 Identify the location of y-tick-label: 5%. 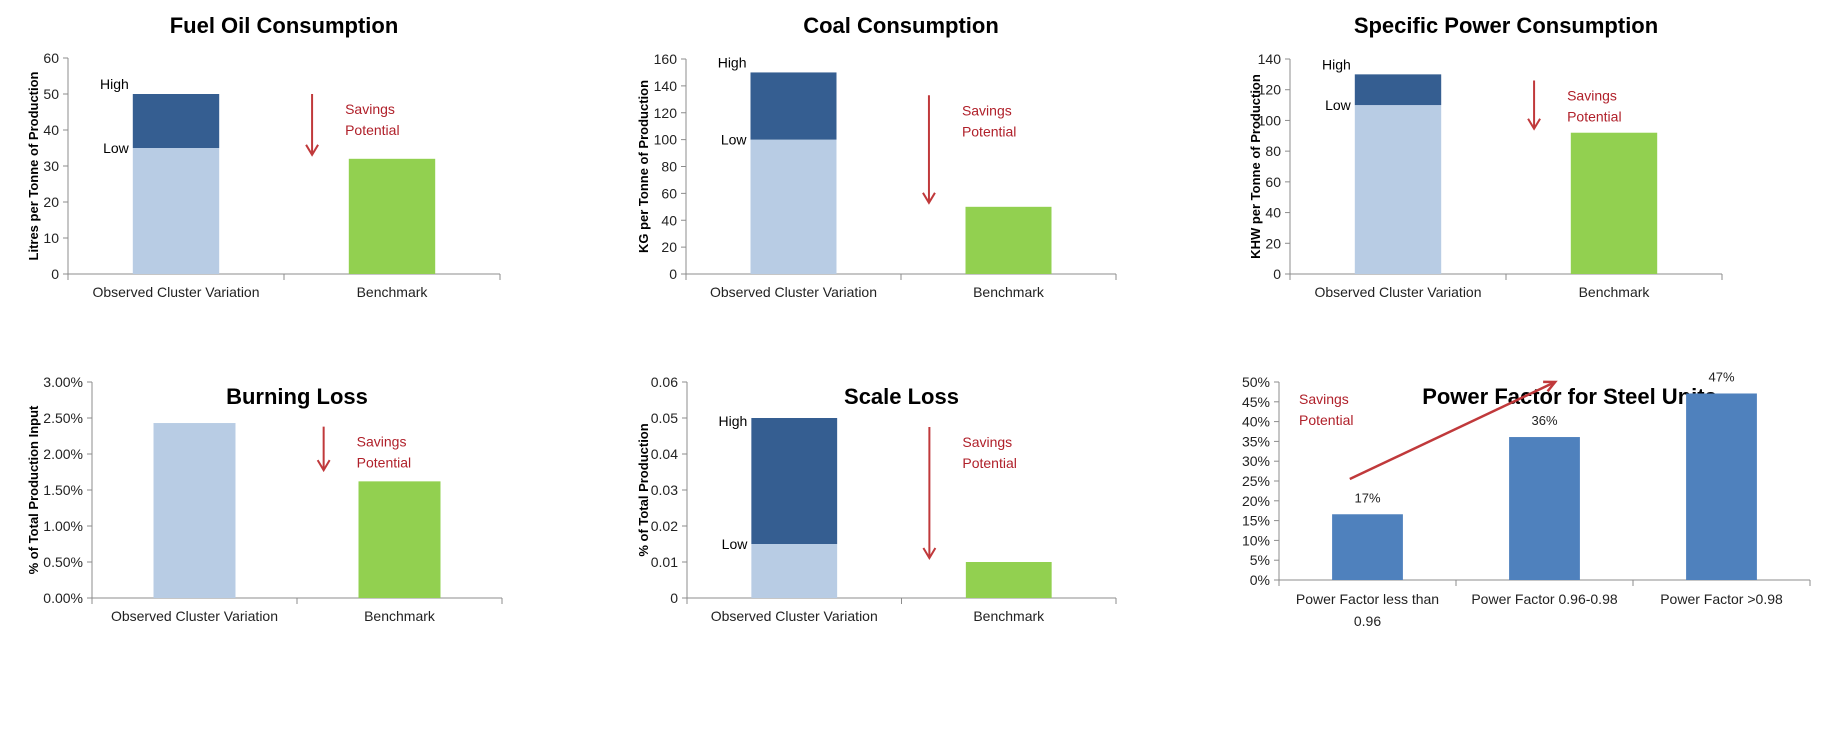
(1260, 560).